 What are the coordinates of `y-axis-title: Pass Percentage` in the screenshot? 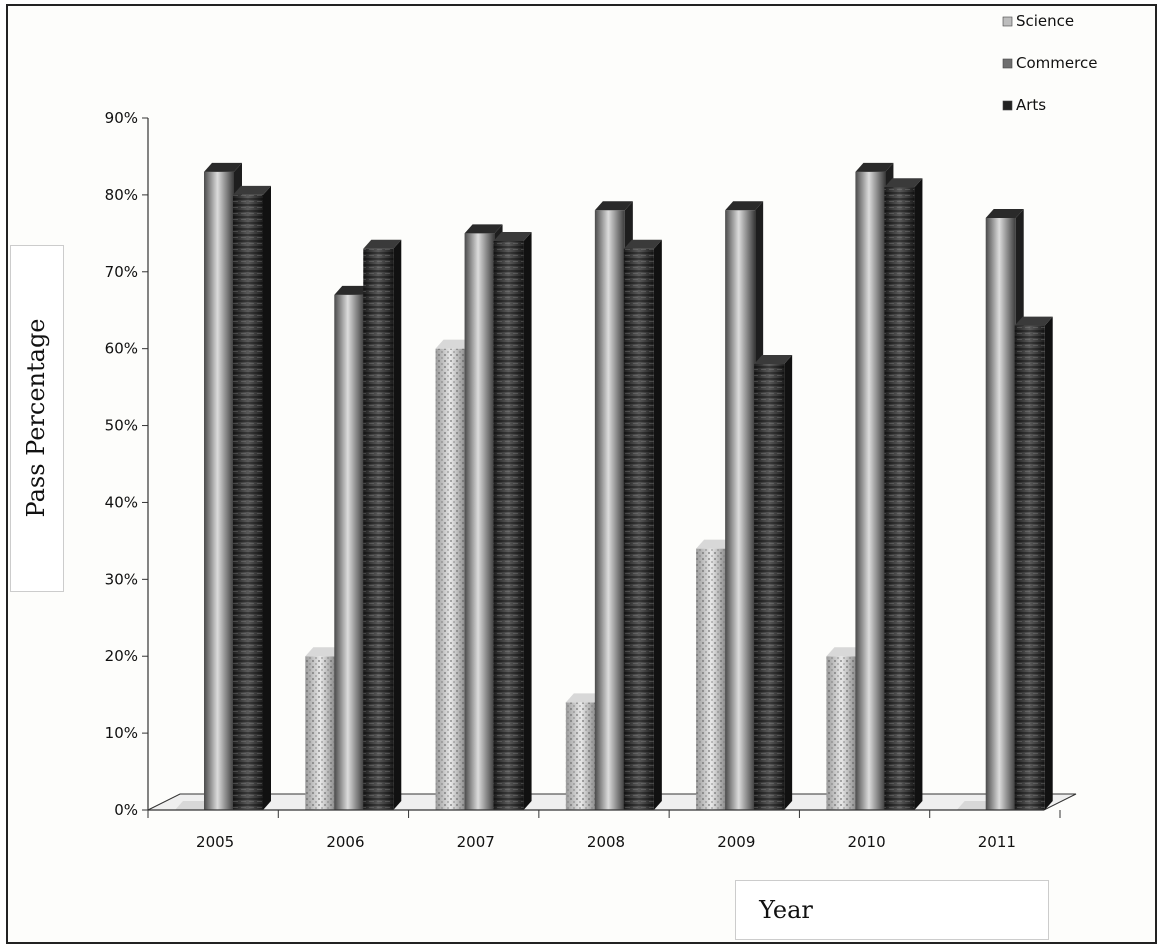 It's located at (36, 417).